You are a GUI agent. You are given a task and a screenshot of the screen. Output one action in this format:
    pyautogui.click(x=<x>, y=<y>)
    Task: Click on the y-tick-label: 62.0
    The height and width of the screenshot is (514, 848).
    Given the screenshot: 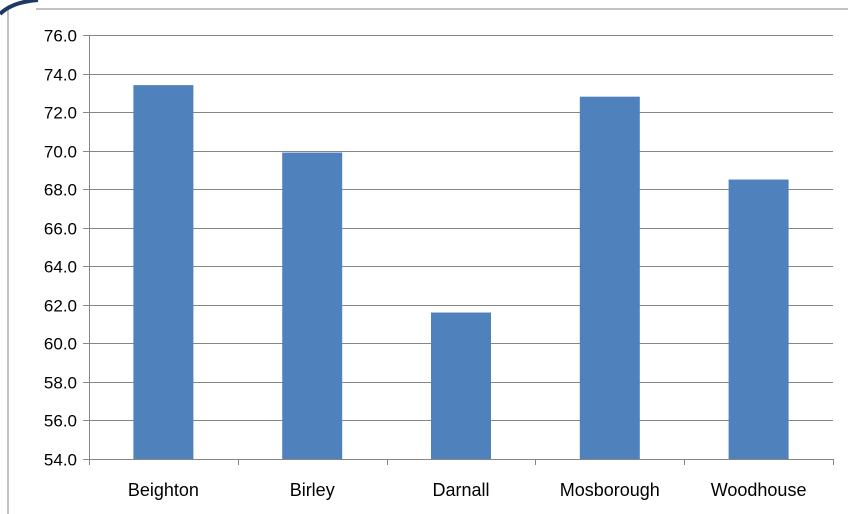 What is the action you would take?
    pyautogui.click(x=60, y=306)
    